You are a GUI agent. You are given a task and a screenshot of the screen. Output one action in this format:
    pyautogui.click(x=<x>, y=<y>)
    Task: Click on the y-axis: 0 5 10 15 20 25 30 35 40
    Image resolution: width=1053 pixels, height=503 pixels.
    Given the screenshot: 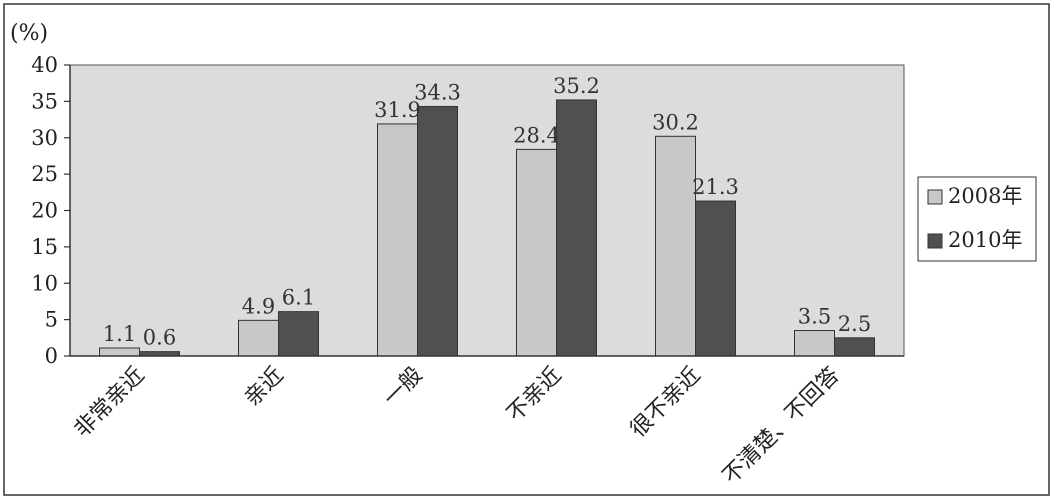 What is the action you would take?
    pyautogui.click(x=51, y=210)
    